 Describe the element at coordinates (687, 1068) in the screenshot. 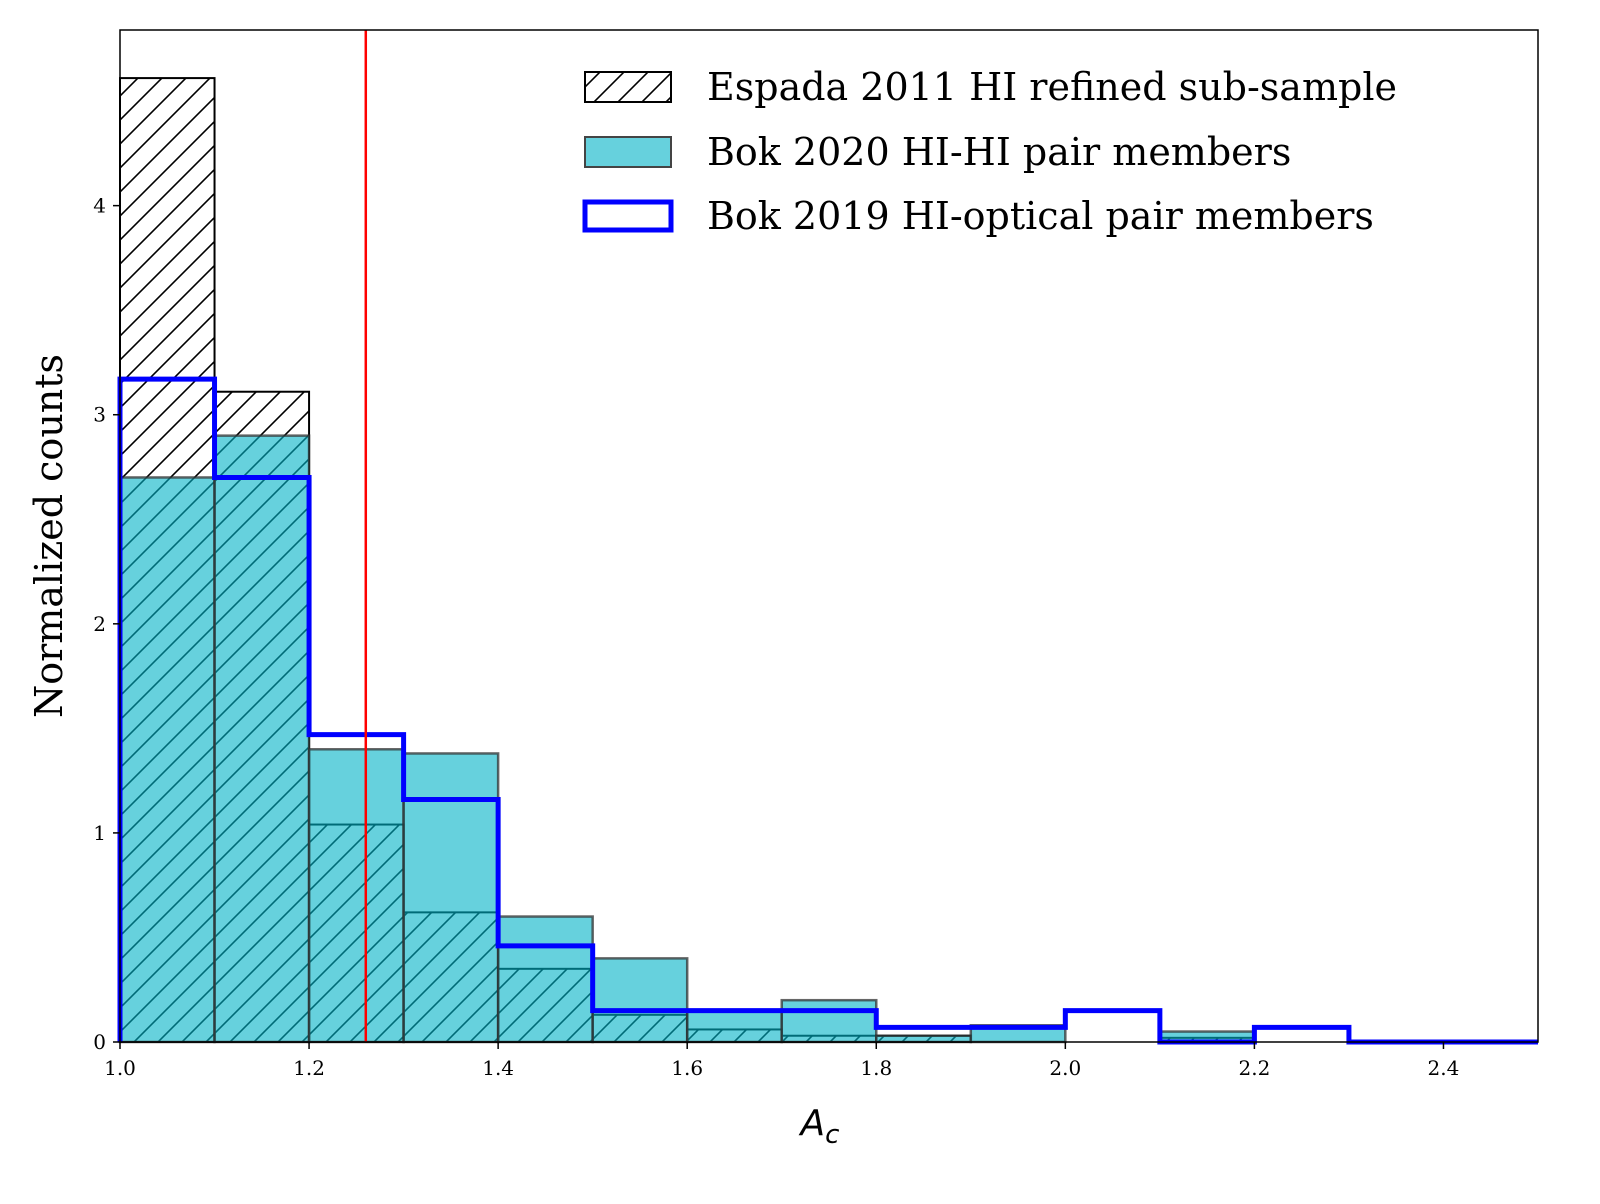

I see `x-tick-label: 1.6` at that location.